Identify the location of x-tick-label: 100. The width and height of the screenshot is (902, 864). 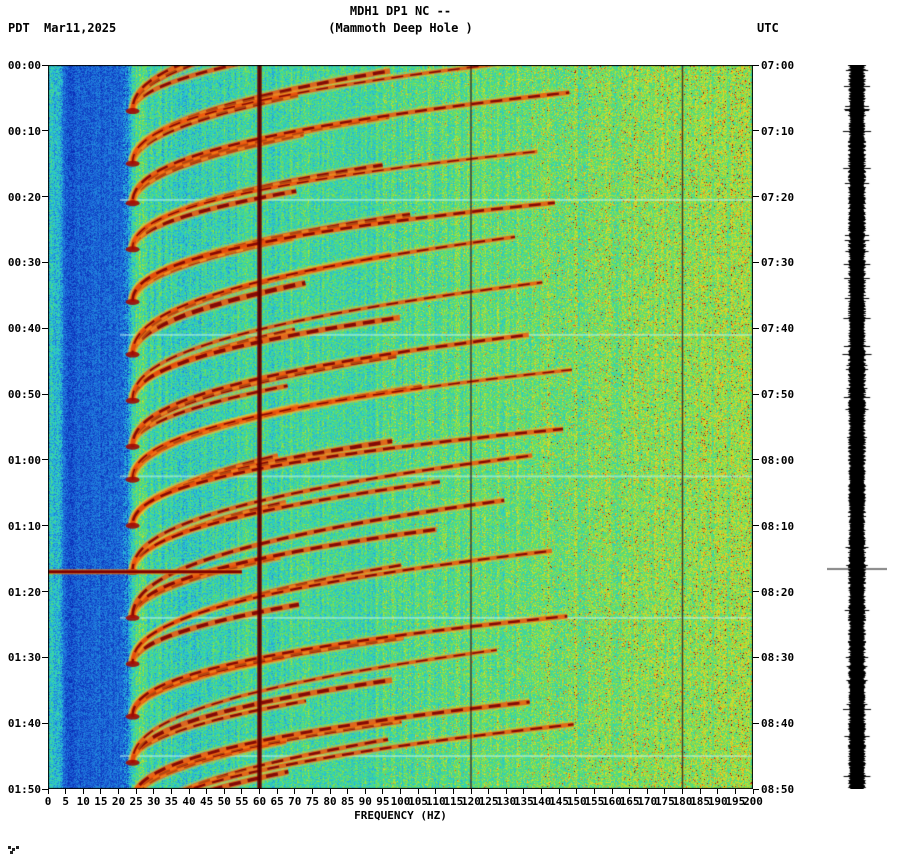
(400, 801).